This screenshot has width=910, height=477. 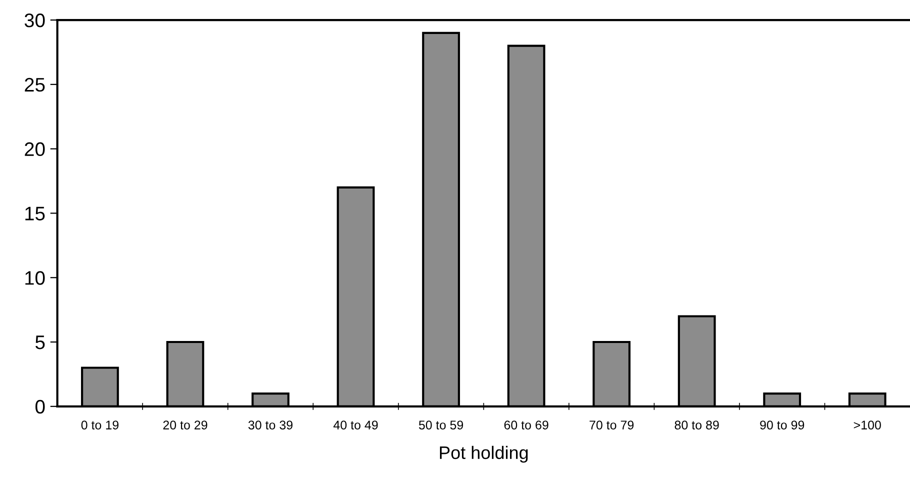 What do you see at coordinates (34, 149) in the screenshot?
I see `y-tick-label: 20` at bounding box center [34, 149].